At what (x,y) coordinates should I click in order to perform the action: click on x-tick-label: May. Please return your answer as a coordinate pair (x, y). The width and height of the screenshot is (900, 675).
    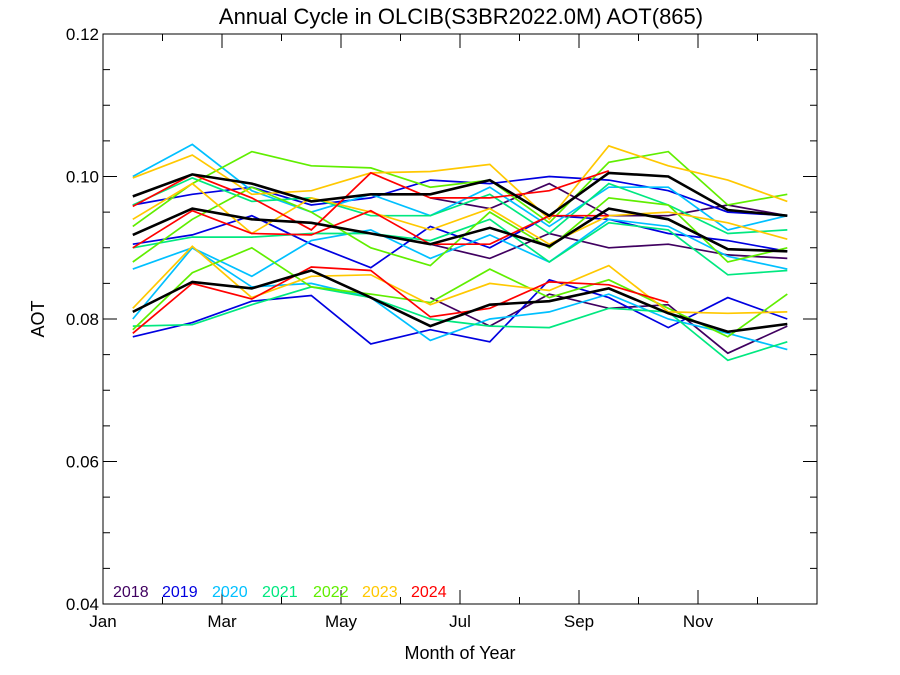
    Looking at the image, I should click on (341, 621).